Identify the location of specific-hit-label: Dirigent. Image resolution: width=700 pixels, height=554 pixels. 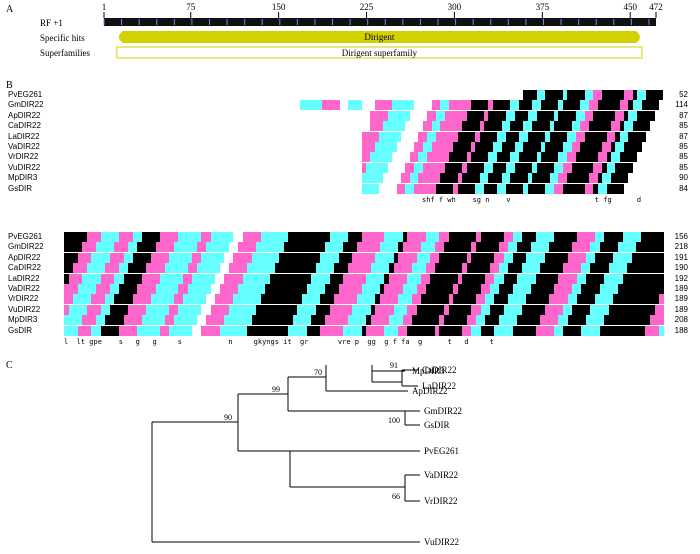
(379, 37).